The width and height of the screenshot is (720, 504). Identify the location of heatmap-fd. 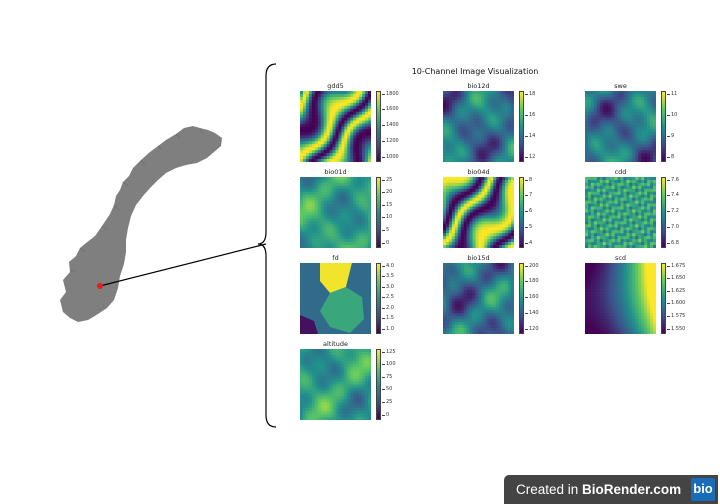
(335, 298).